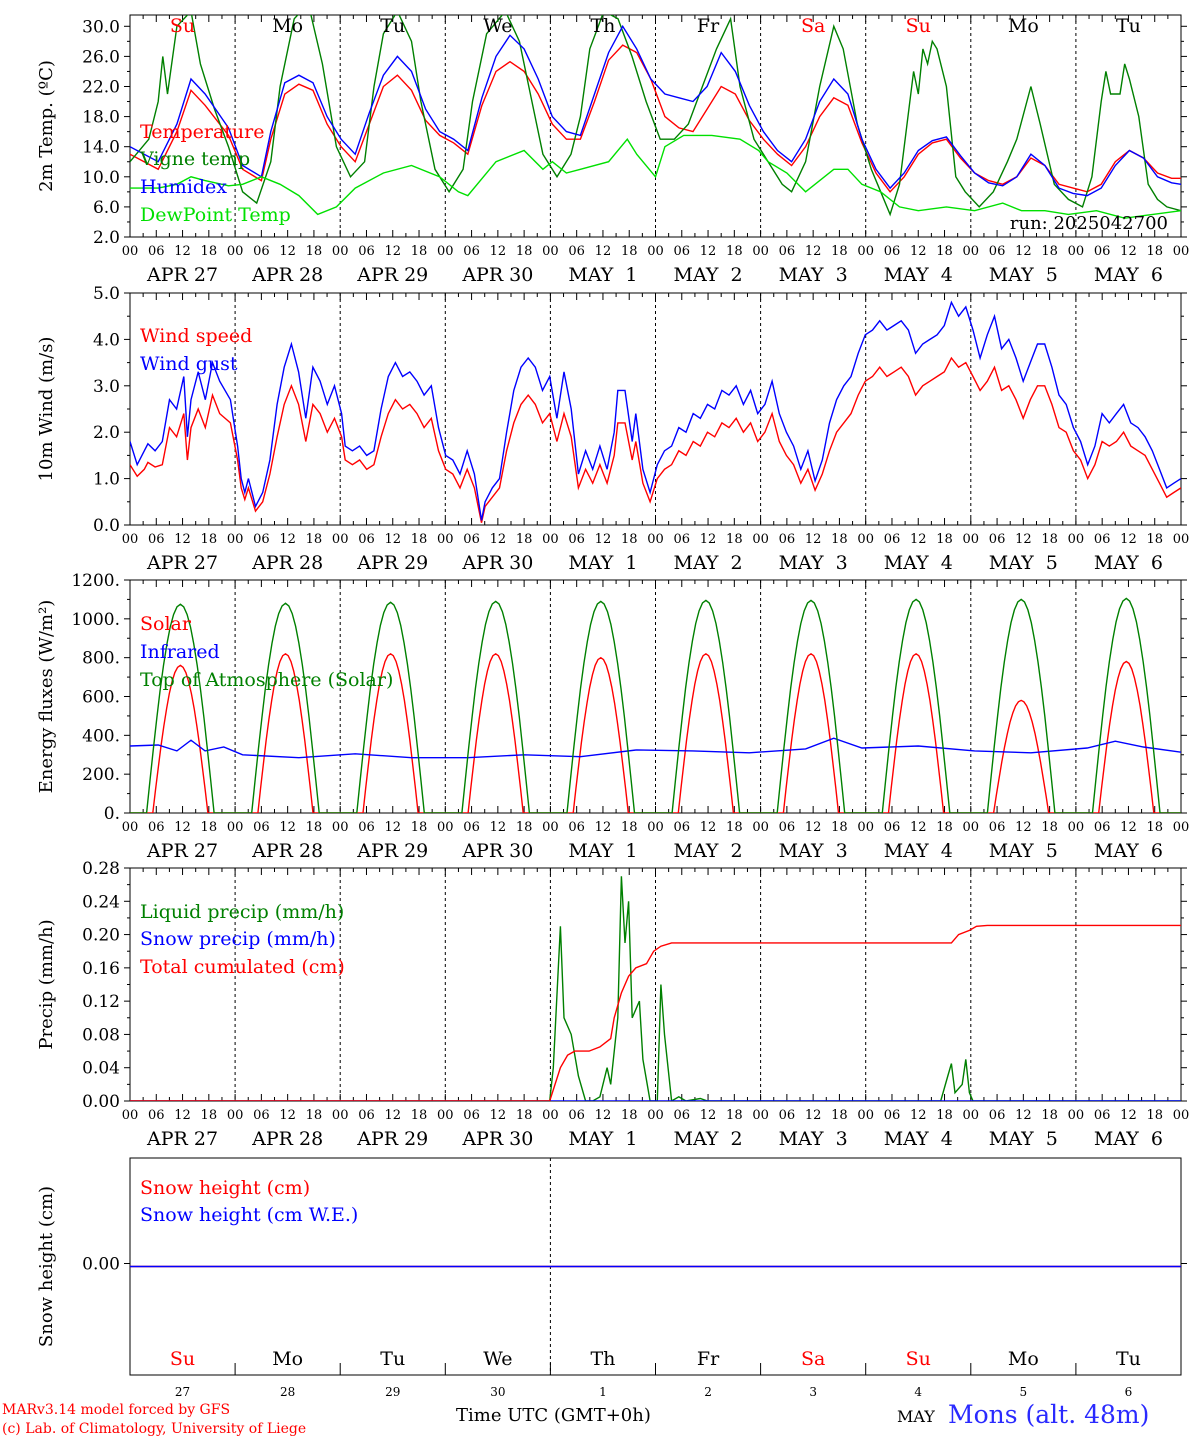 This screenshot has width=1194, height=1440. What do you see at coordinates (249, 1215) in the screenshot?
I see `legend-entry: Snow height (cm W.E.)` at bounding box center [249, 1215].